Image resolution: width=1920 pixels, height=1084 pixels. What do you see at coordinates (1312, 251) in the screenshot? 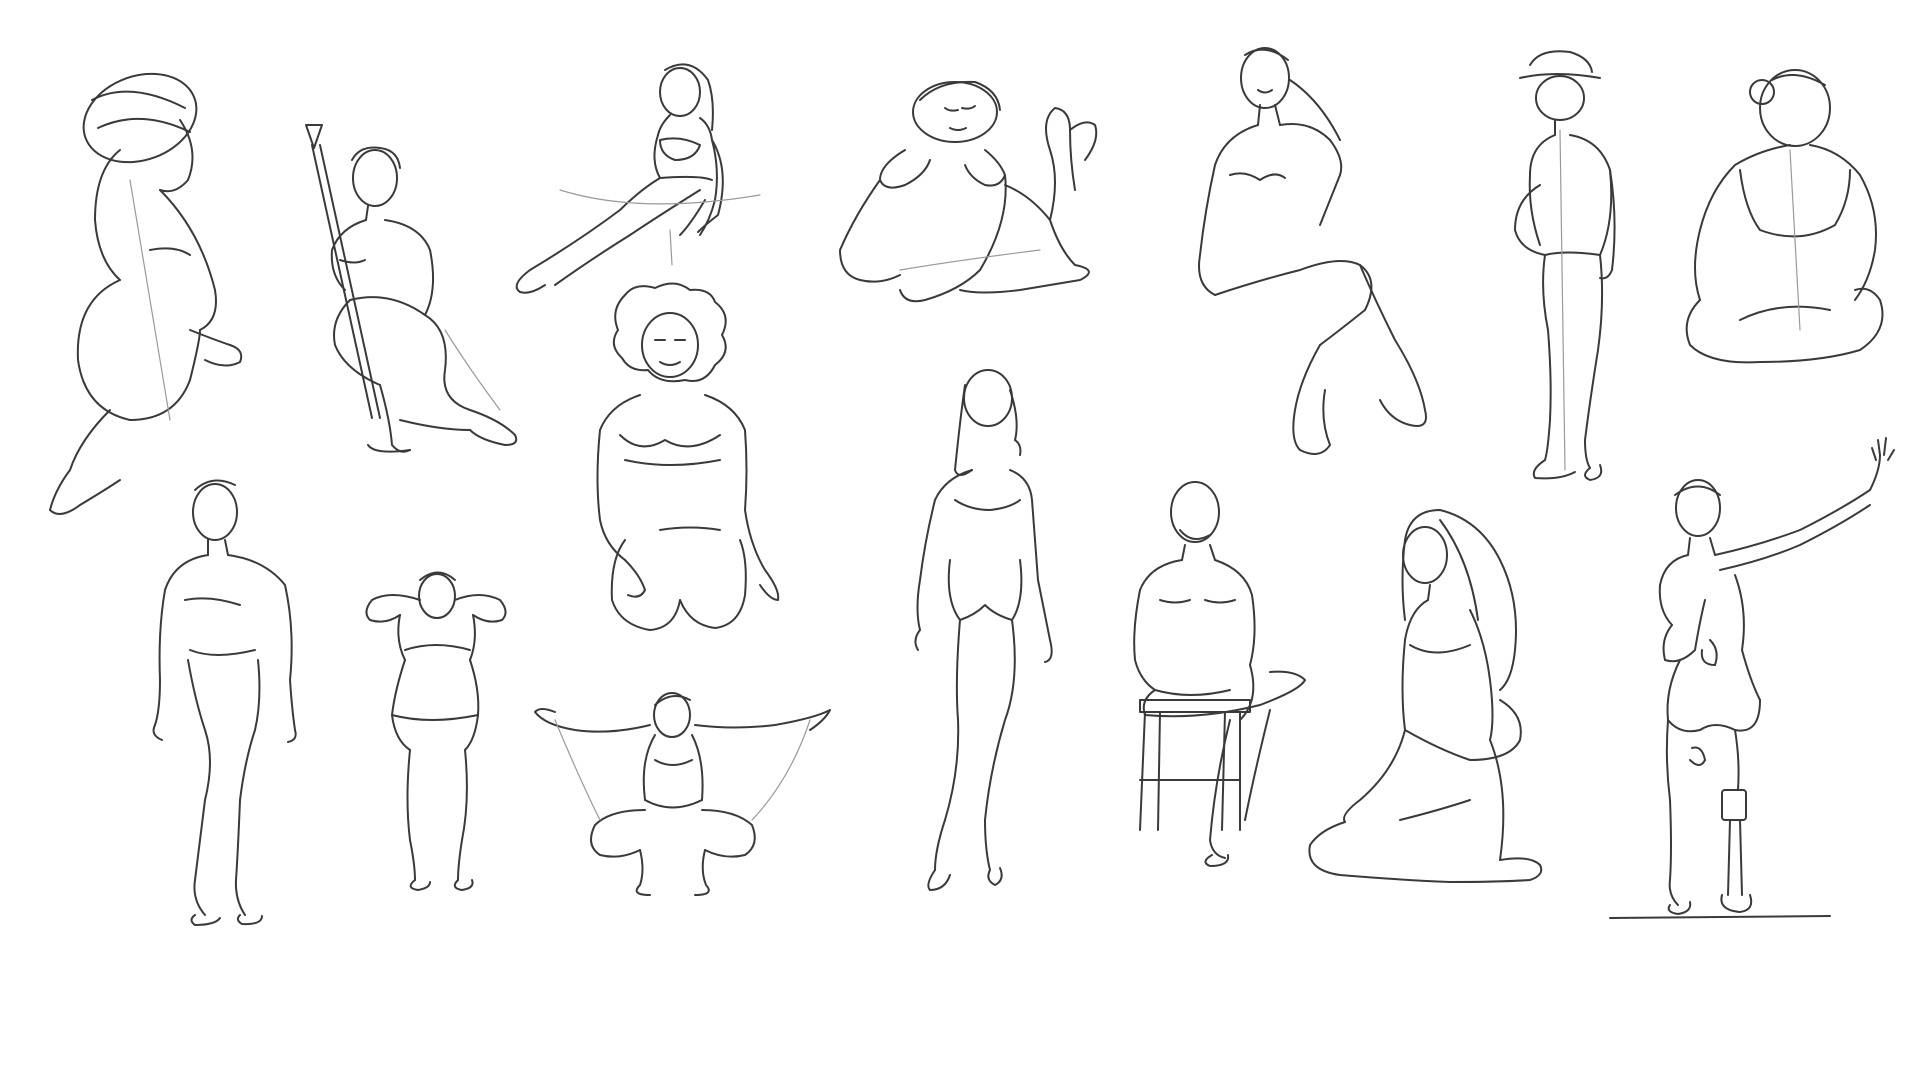
I see `figure-seated-crossed` at bounding box center [1312, 251].